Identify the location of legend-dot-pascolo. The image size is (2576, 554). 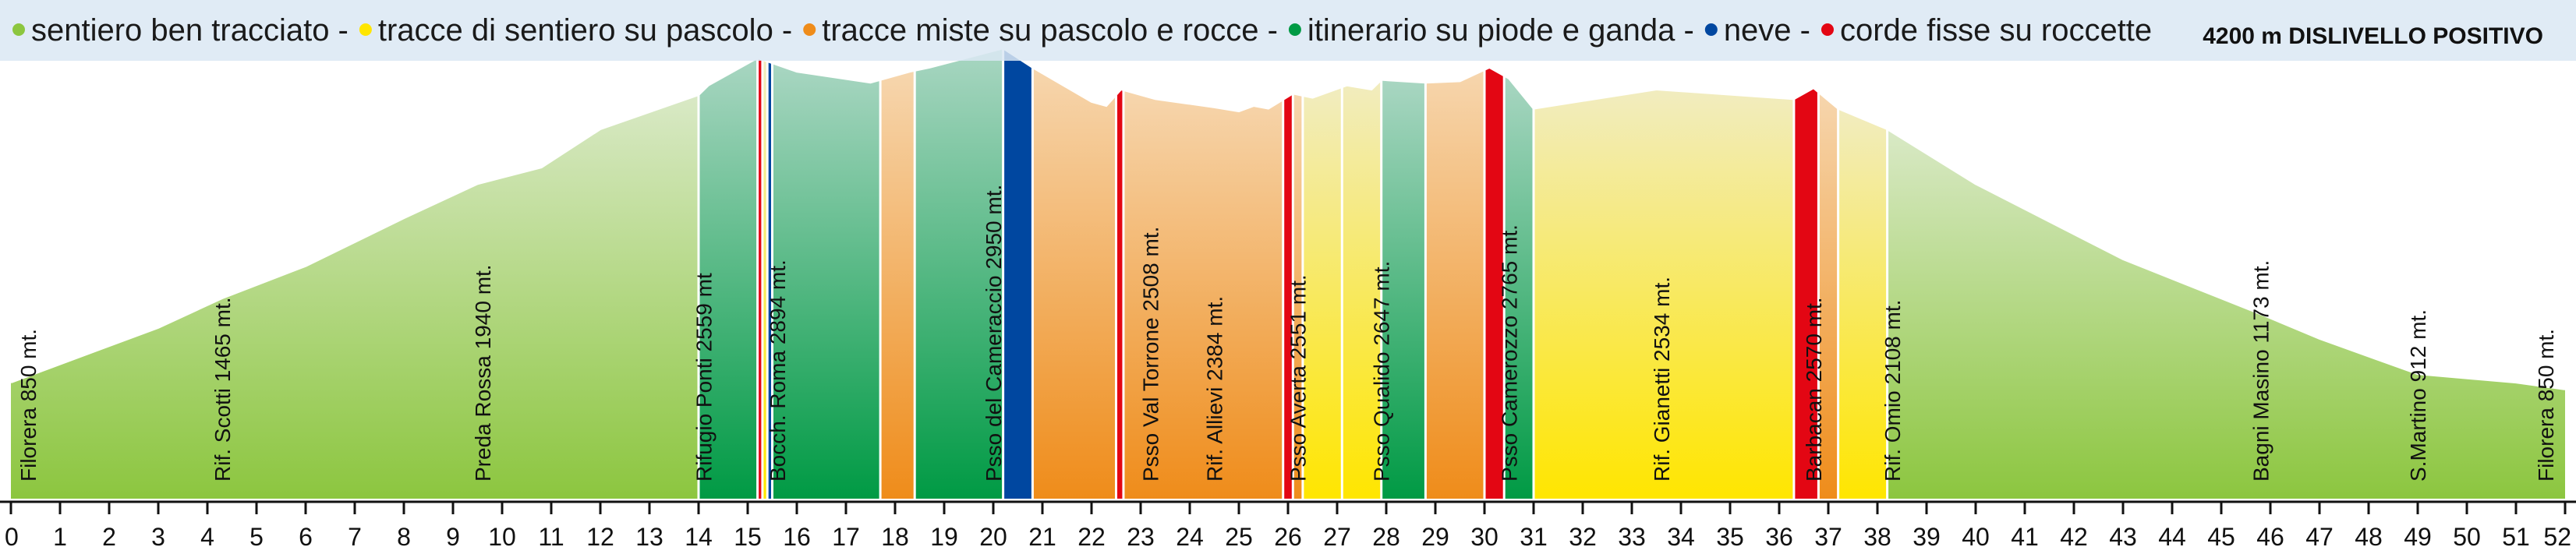
(365, 29).